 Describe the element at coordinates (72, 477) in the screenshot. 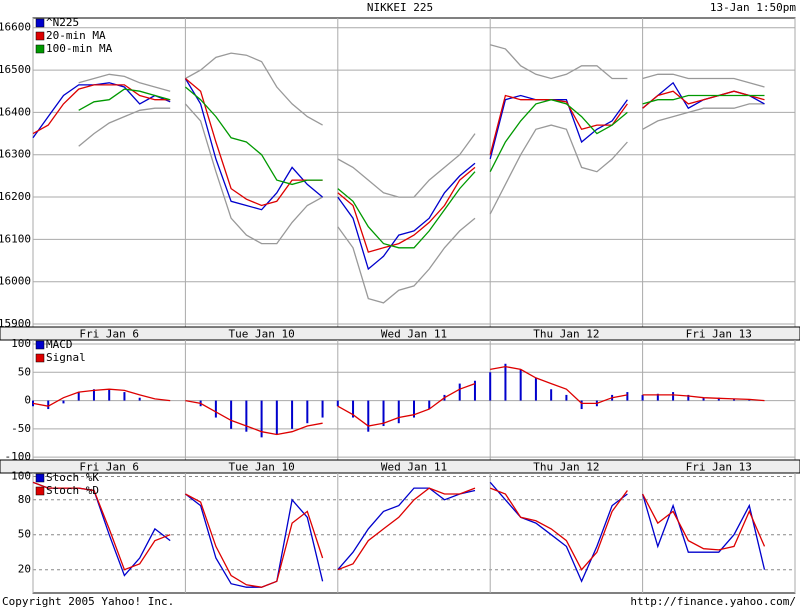

I see `legend-label: Stoch %K` at that location.